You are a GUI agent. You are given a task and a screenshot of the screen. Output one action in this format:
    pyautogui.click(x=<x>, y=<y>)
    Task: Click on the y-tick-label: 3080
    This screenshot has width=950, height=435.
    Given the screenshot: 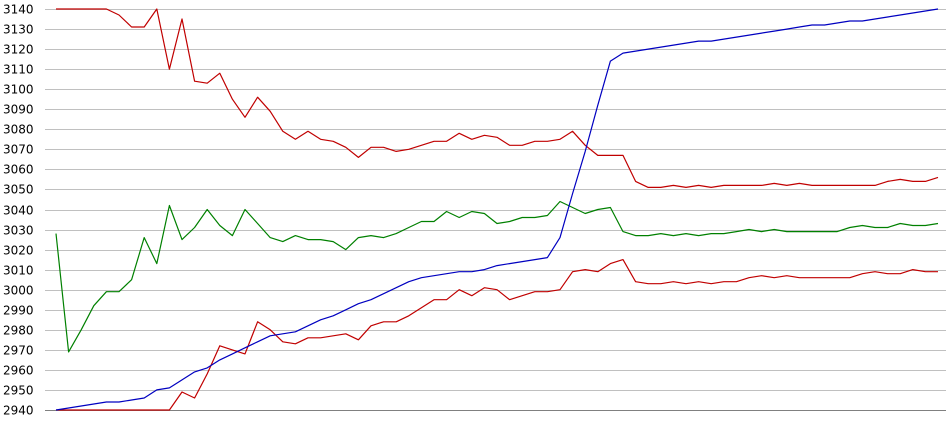 What is the action you would take?
    pyautogui.click(x=18, y=130)
    